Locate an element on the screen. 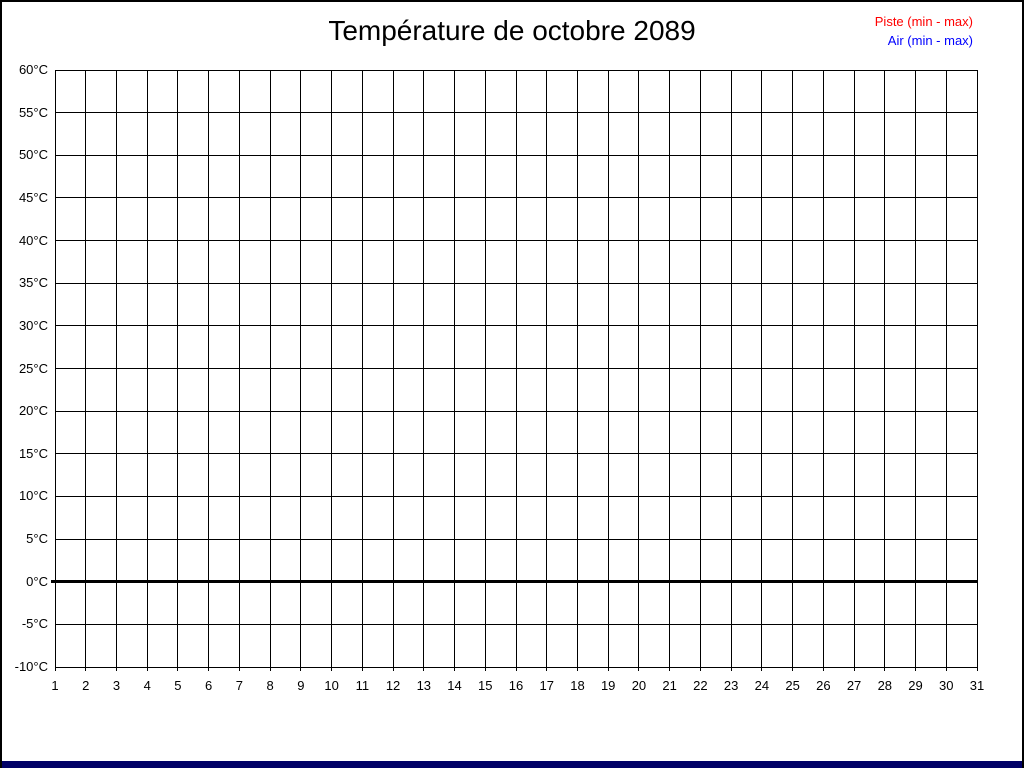 The image size is (1024, 768). y-tick-label: -5°C is located at coordinates (34, 624).